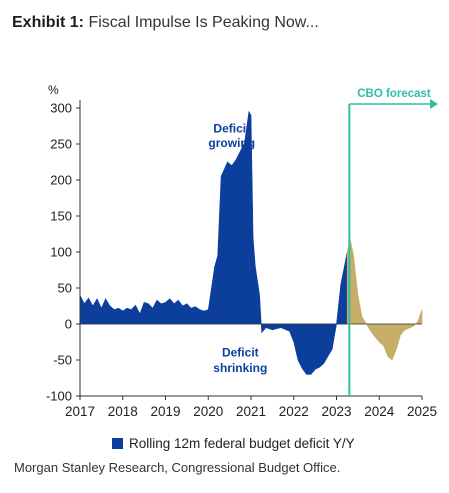  What do you see at coordinates (62, 360) in the screenshot?
I see `y-tick-label: -50` at bounding box center [62, 360].